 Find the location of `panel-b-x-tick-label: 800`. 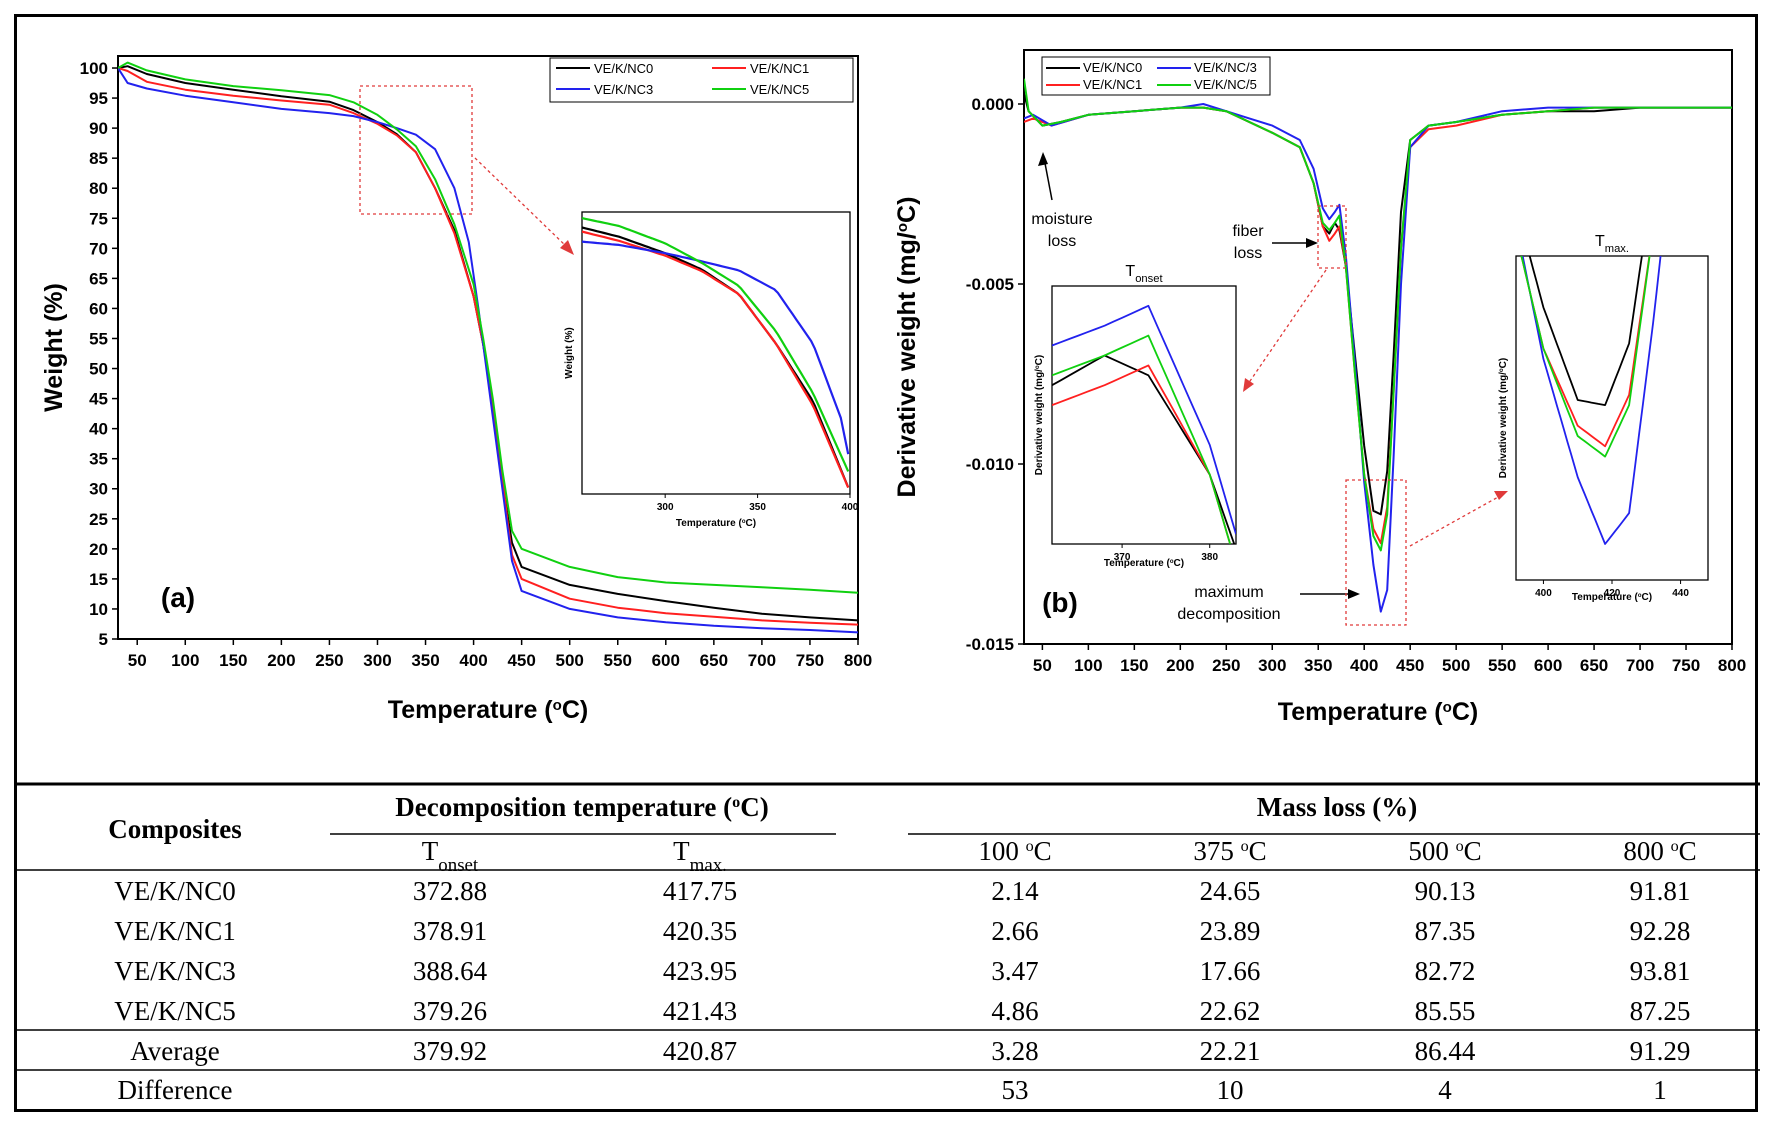

panel-b-x-tick-label: 800 is located at coordinates (1732, 665).